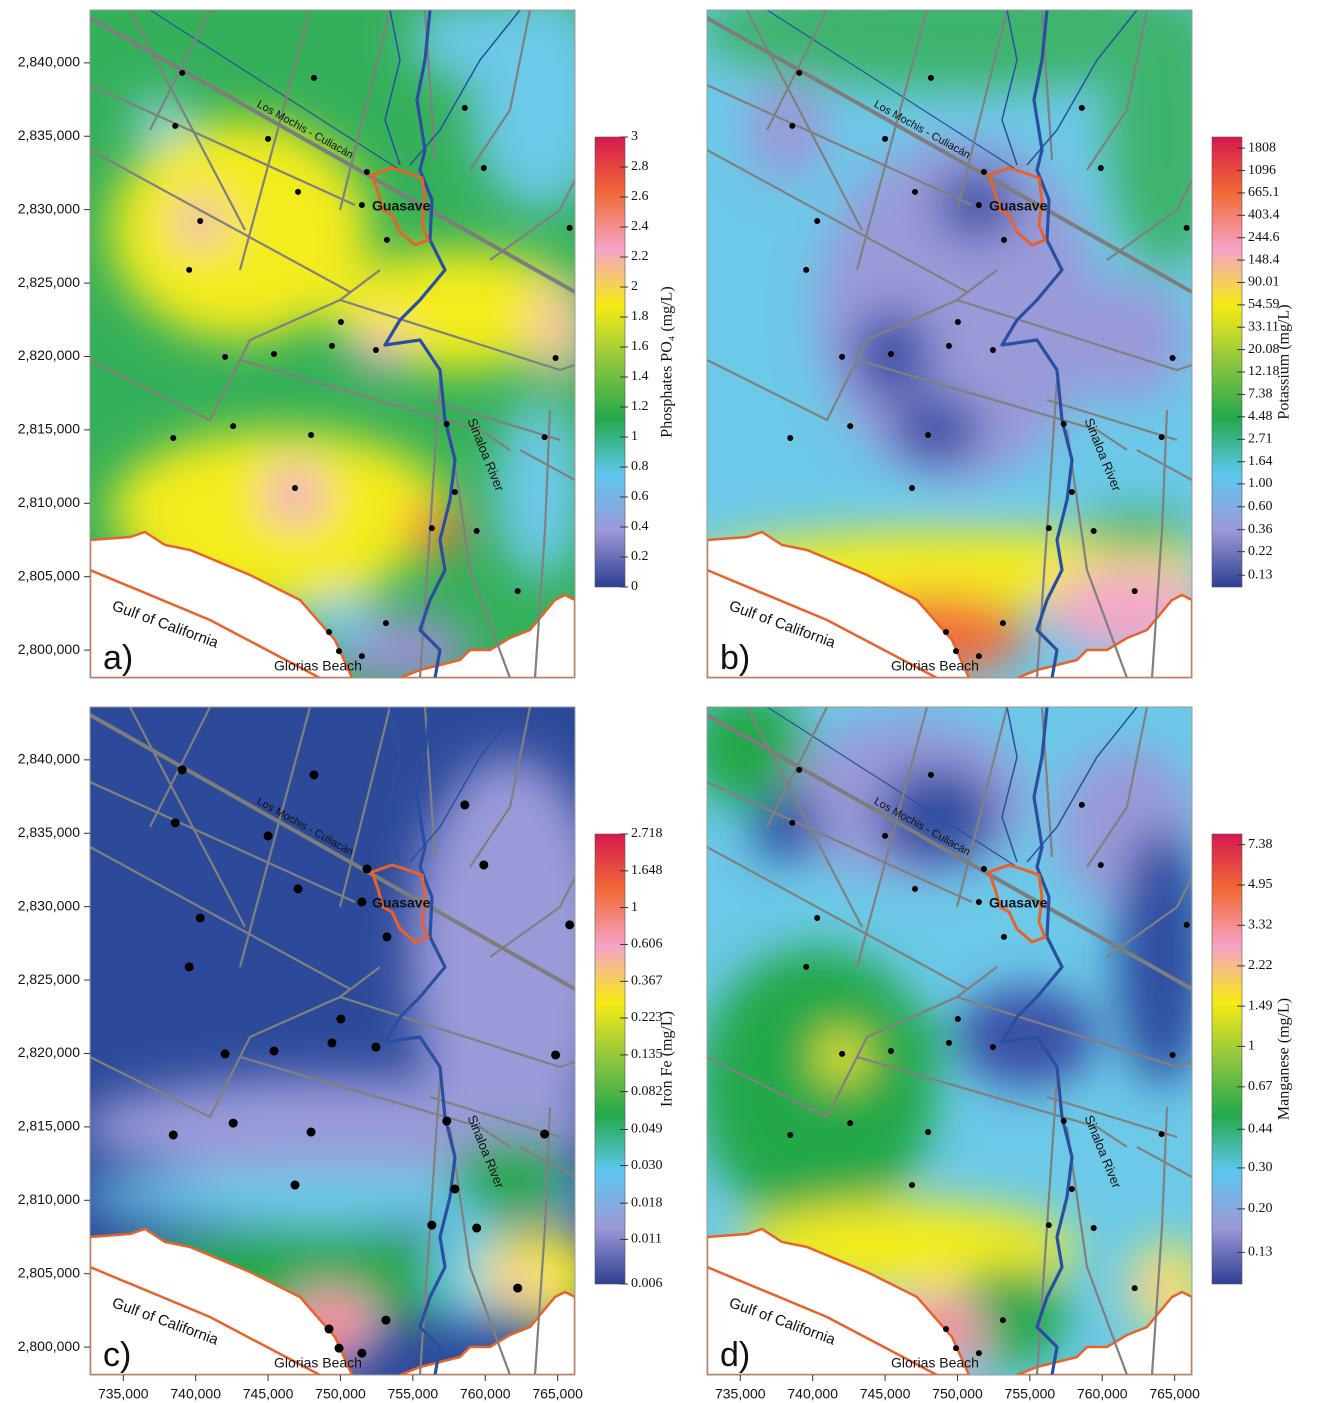 This screenshot has width=1319, height=1403. What do you see at coordinates (667, 1059) in the screenshot?
I see `colorbar-title: Iron Fe (mg/L)` at bounding box center [667, 1059].